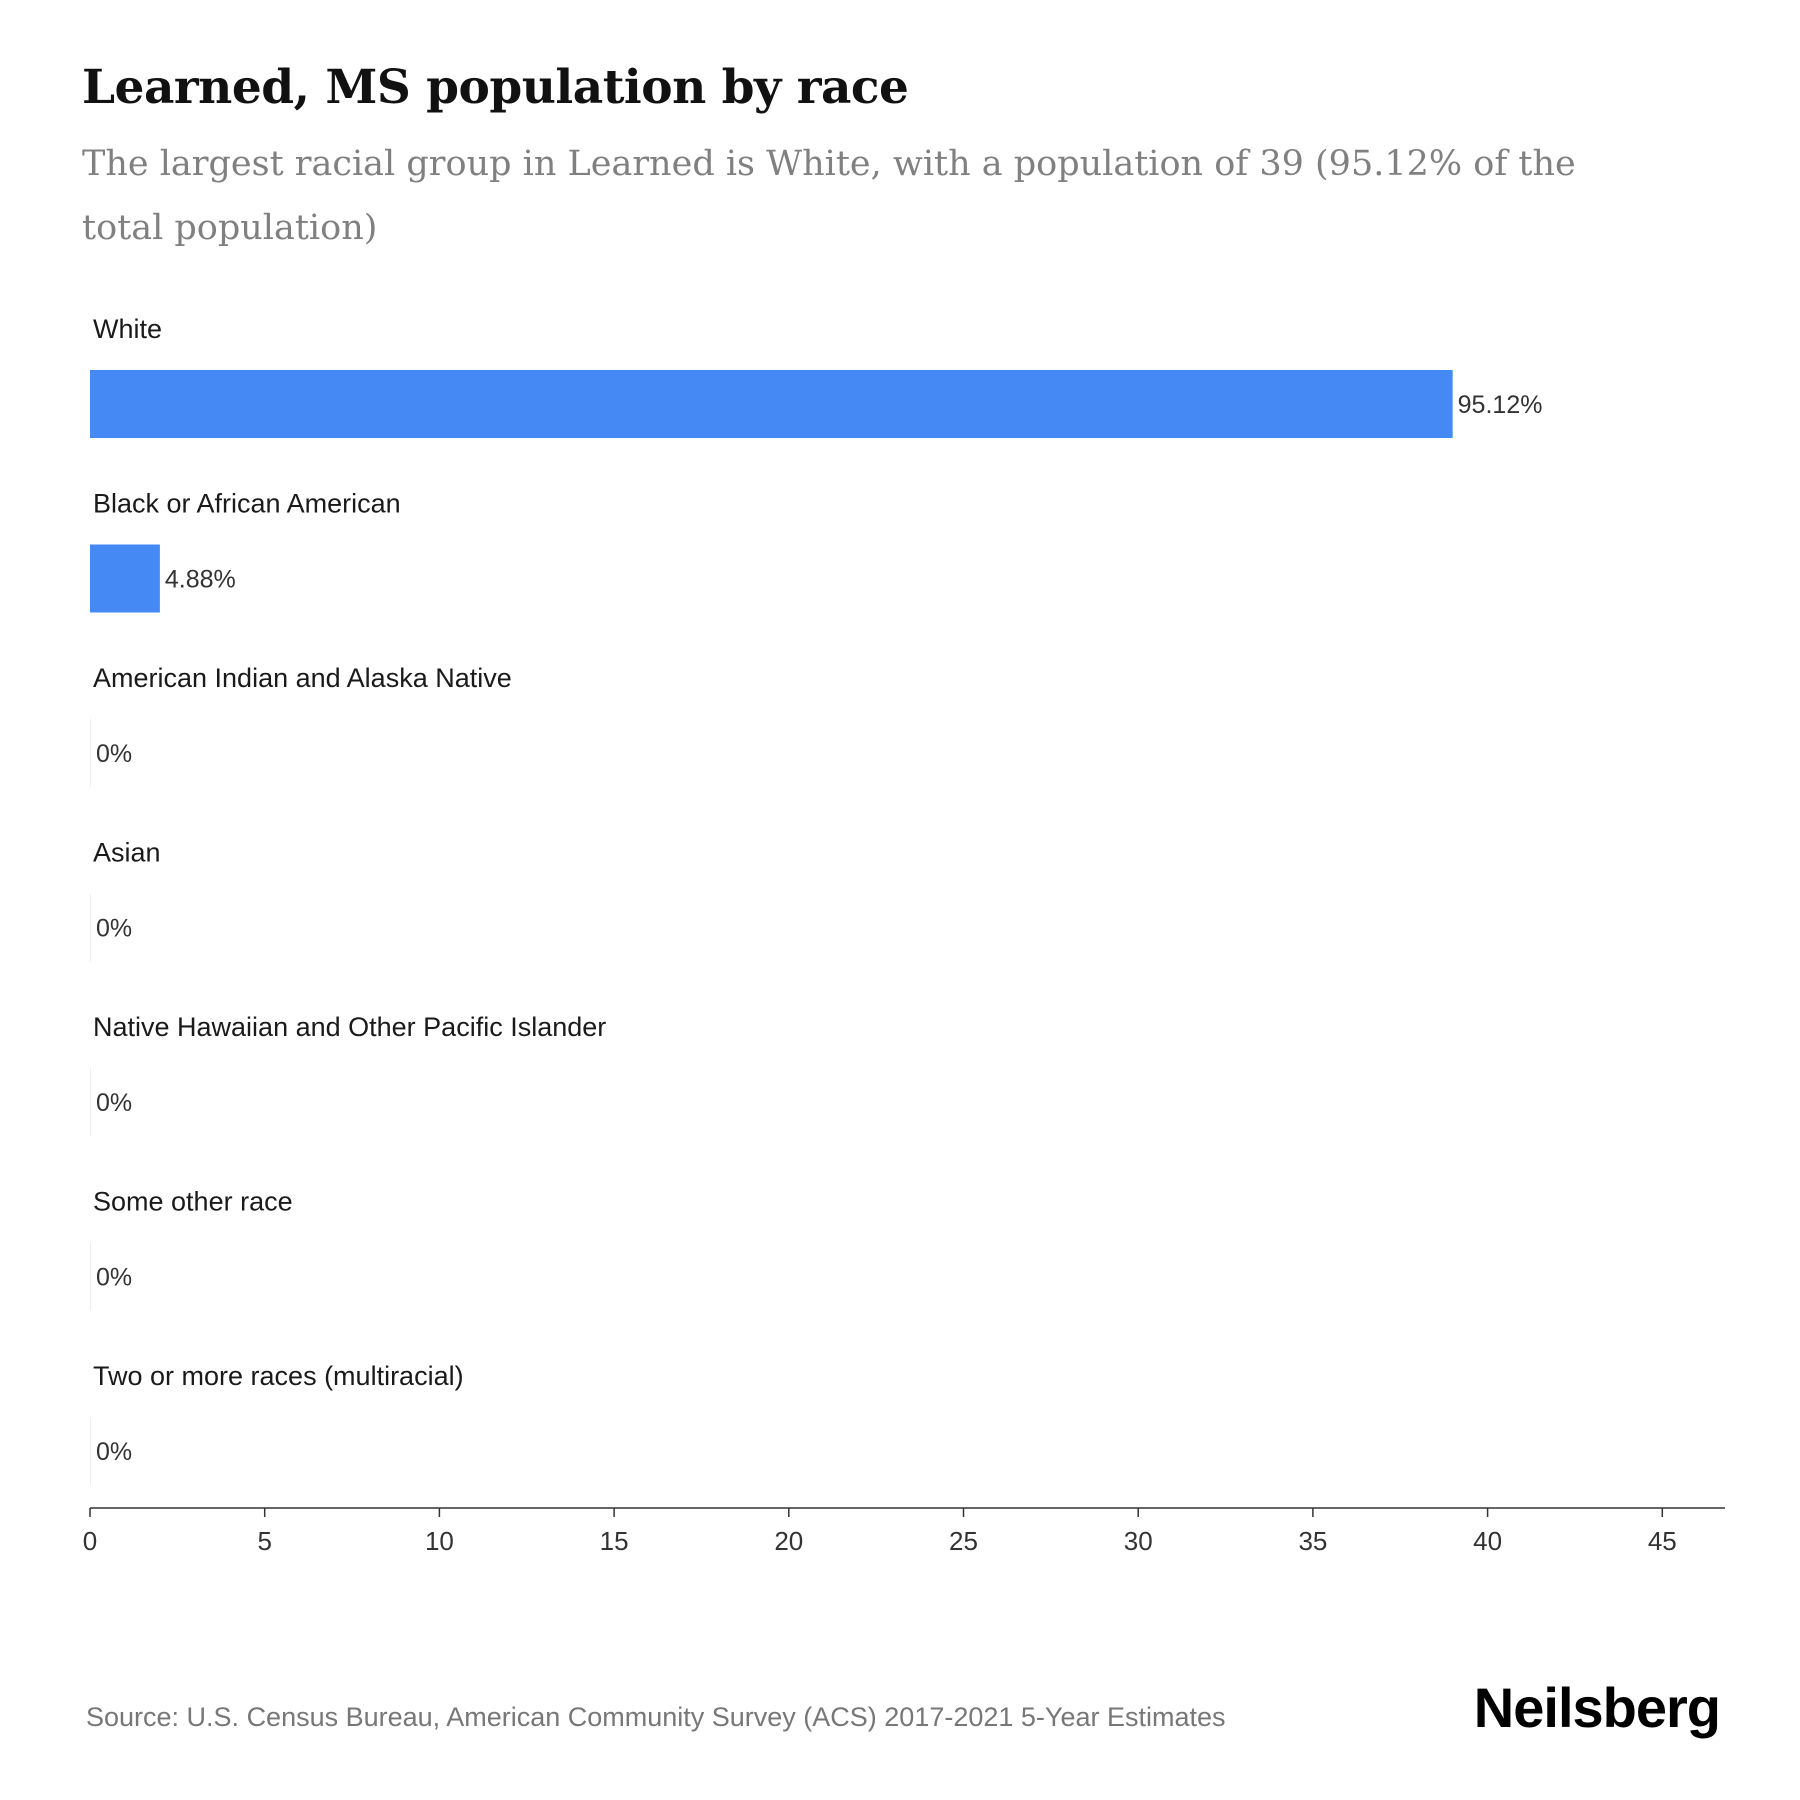 The height and width of the screenshot is (1800, 1800). Describe the element at coordinates (200, 580) in the screenshot. I see `data-label: 4.88%` at that location.